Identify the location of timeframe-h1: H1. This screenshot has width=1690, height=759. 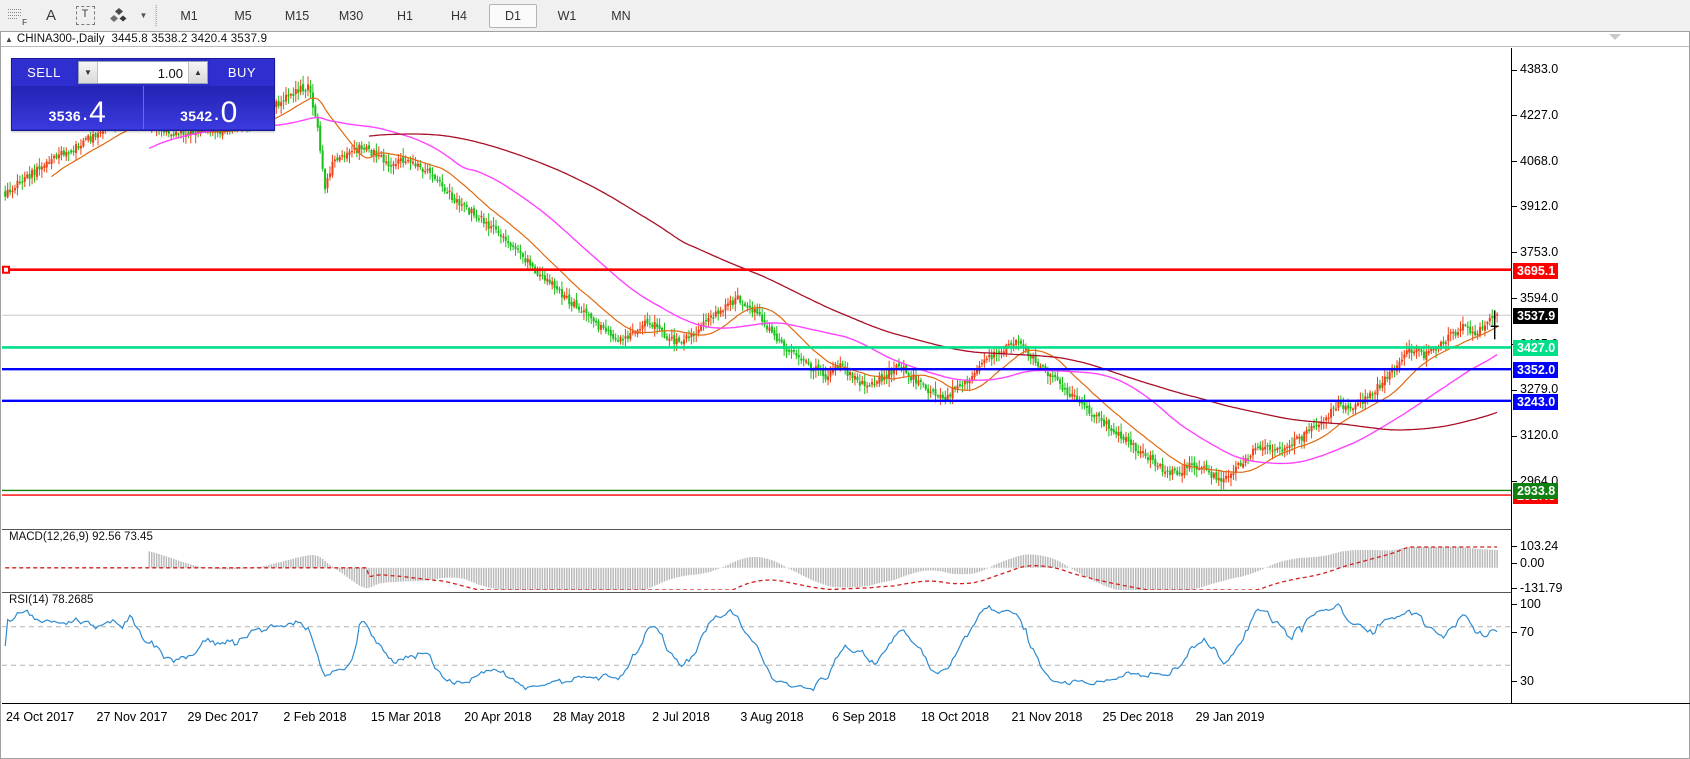
(405, 15).